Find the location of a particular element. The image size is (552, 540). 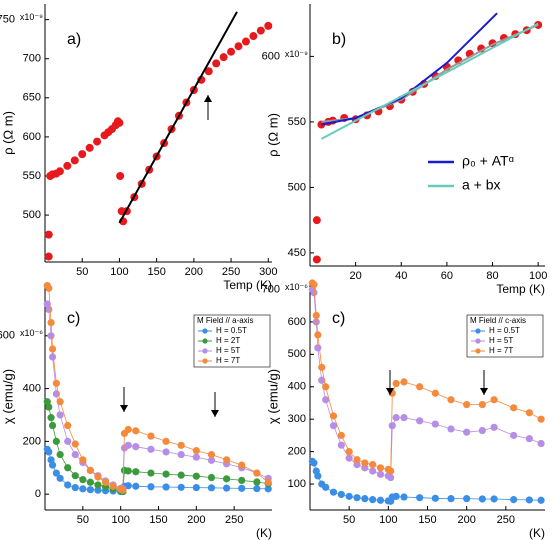

x-tick-label: 20 is located at coordinates (356, 276).